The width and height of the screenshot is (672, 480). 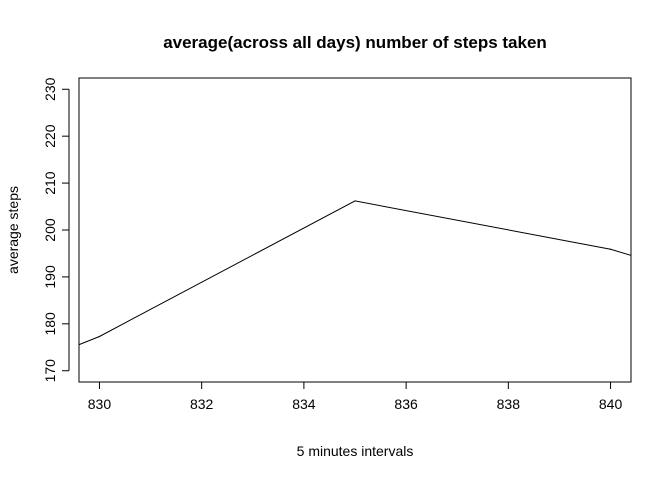 What do you see at coordinates (50, 183) in the screenshot?
I see `y-tick-label: 210` at bounding box center [50, 183].